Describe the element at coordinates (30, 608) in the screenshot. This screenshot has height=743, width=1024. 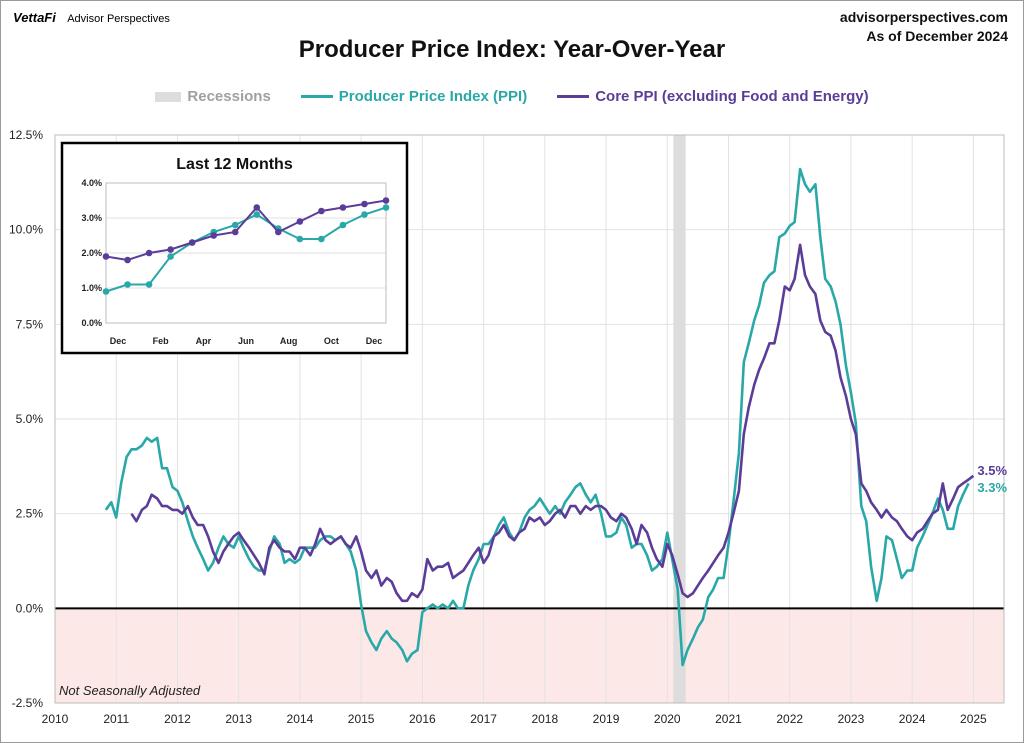
I see `y-tick-label: 0.0%` at that location.